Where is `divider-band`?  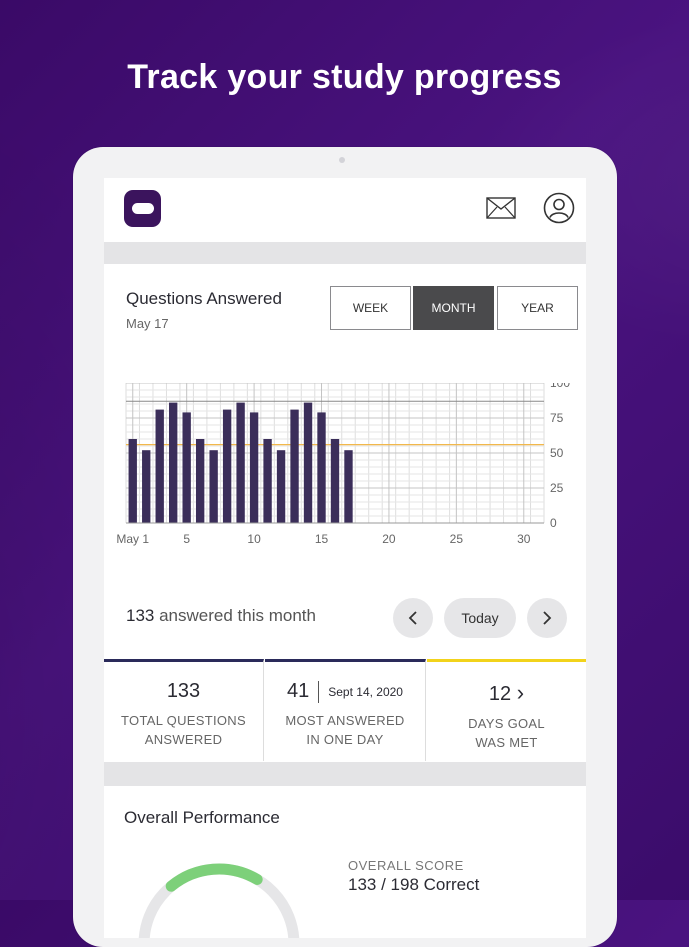
divider-band is located at coordinates (345, 253).